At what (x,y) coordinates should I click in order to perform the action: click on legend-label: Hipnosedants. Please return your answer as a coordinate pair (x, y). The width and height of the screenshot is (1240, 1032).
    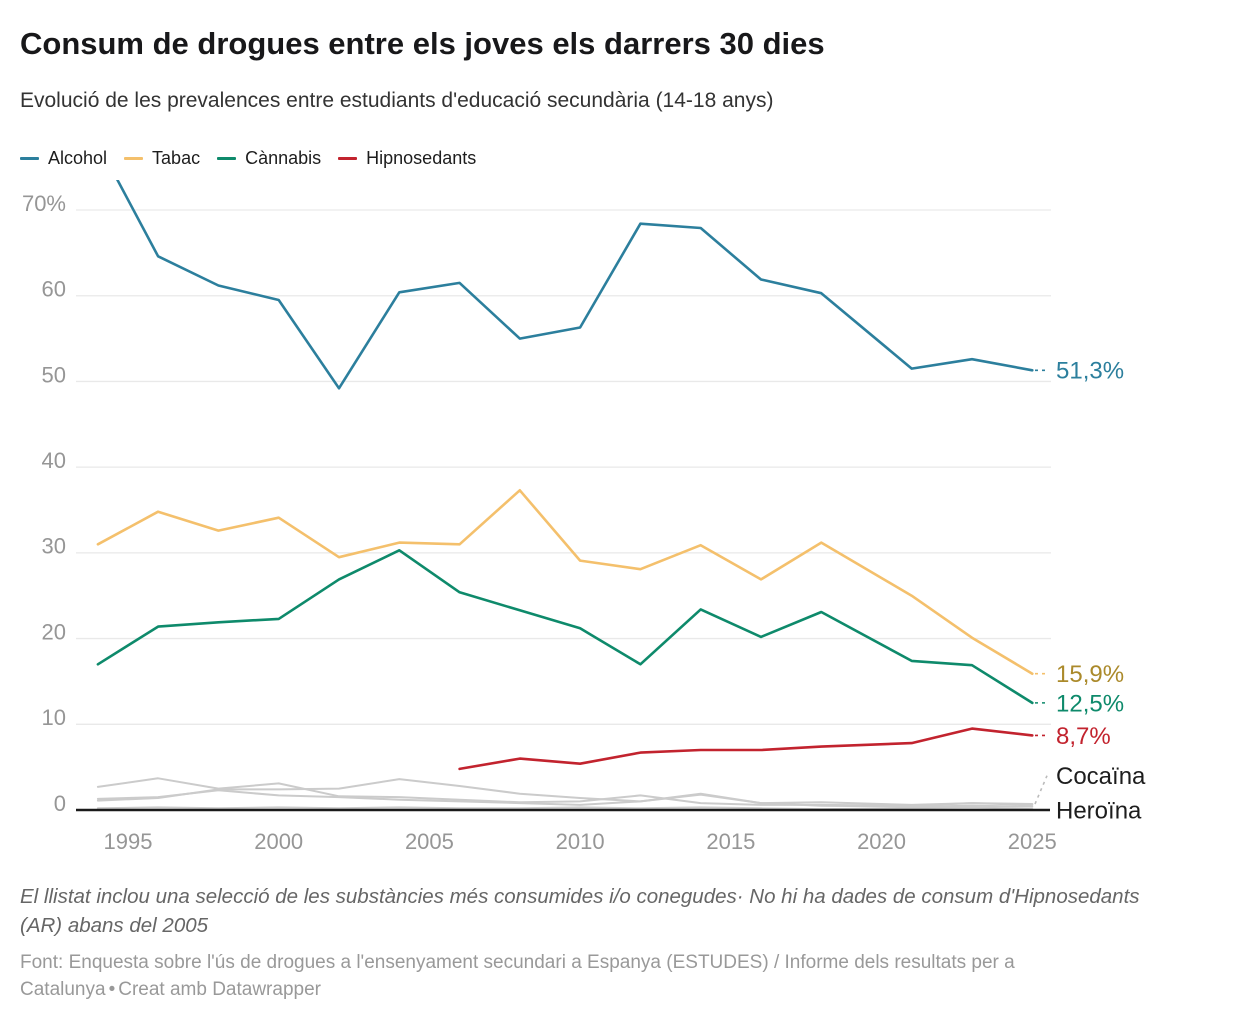
    Looking at the image, I should click on (421, 157).